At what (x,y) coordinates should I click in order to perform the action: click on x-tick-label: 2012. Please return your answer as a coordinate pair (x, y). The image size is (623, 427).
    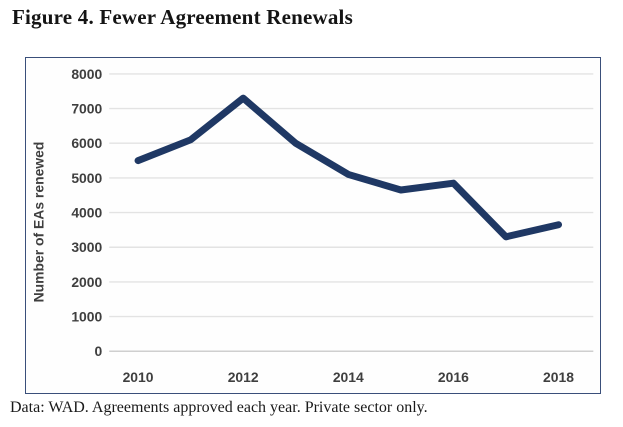
    Looking at the image, I should click on (243, 377).